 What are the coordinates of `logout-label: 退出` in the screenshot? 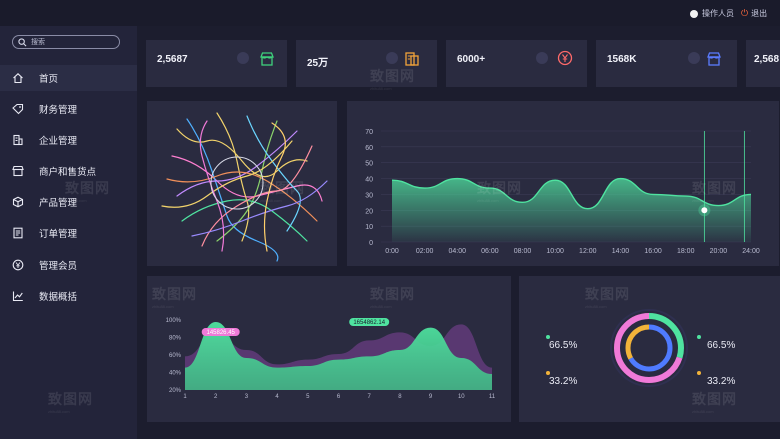 It's located at (759, 13).